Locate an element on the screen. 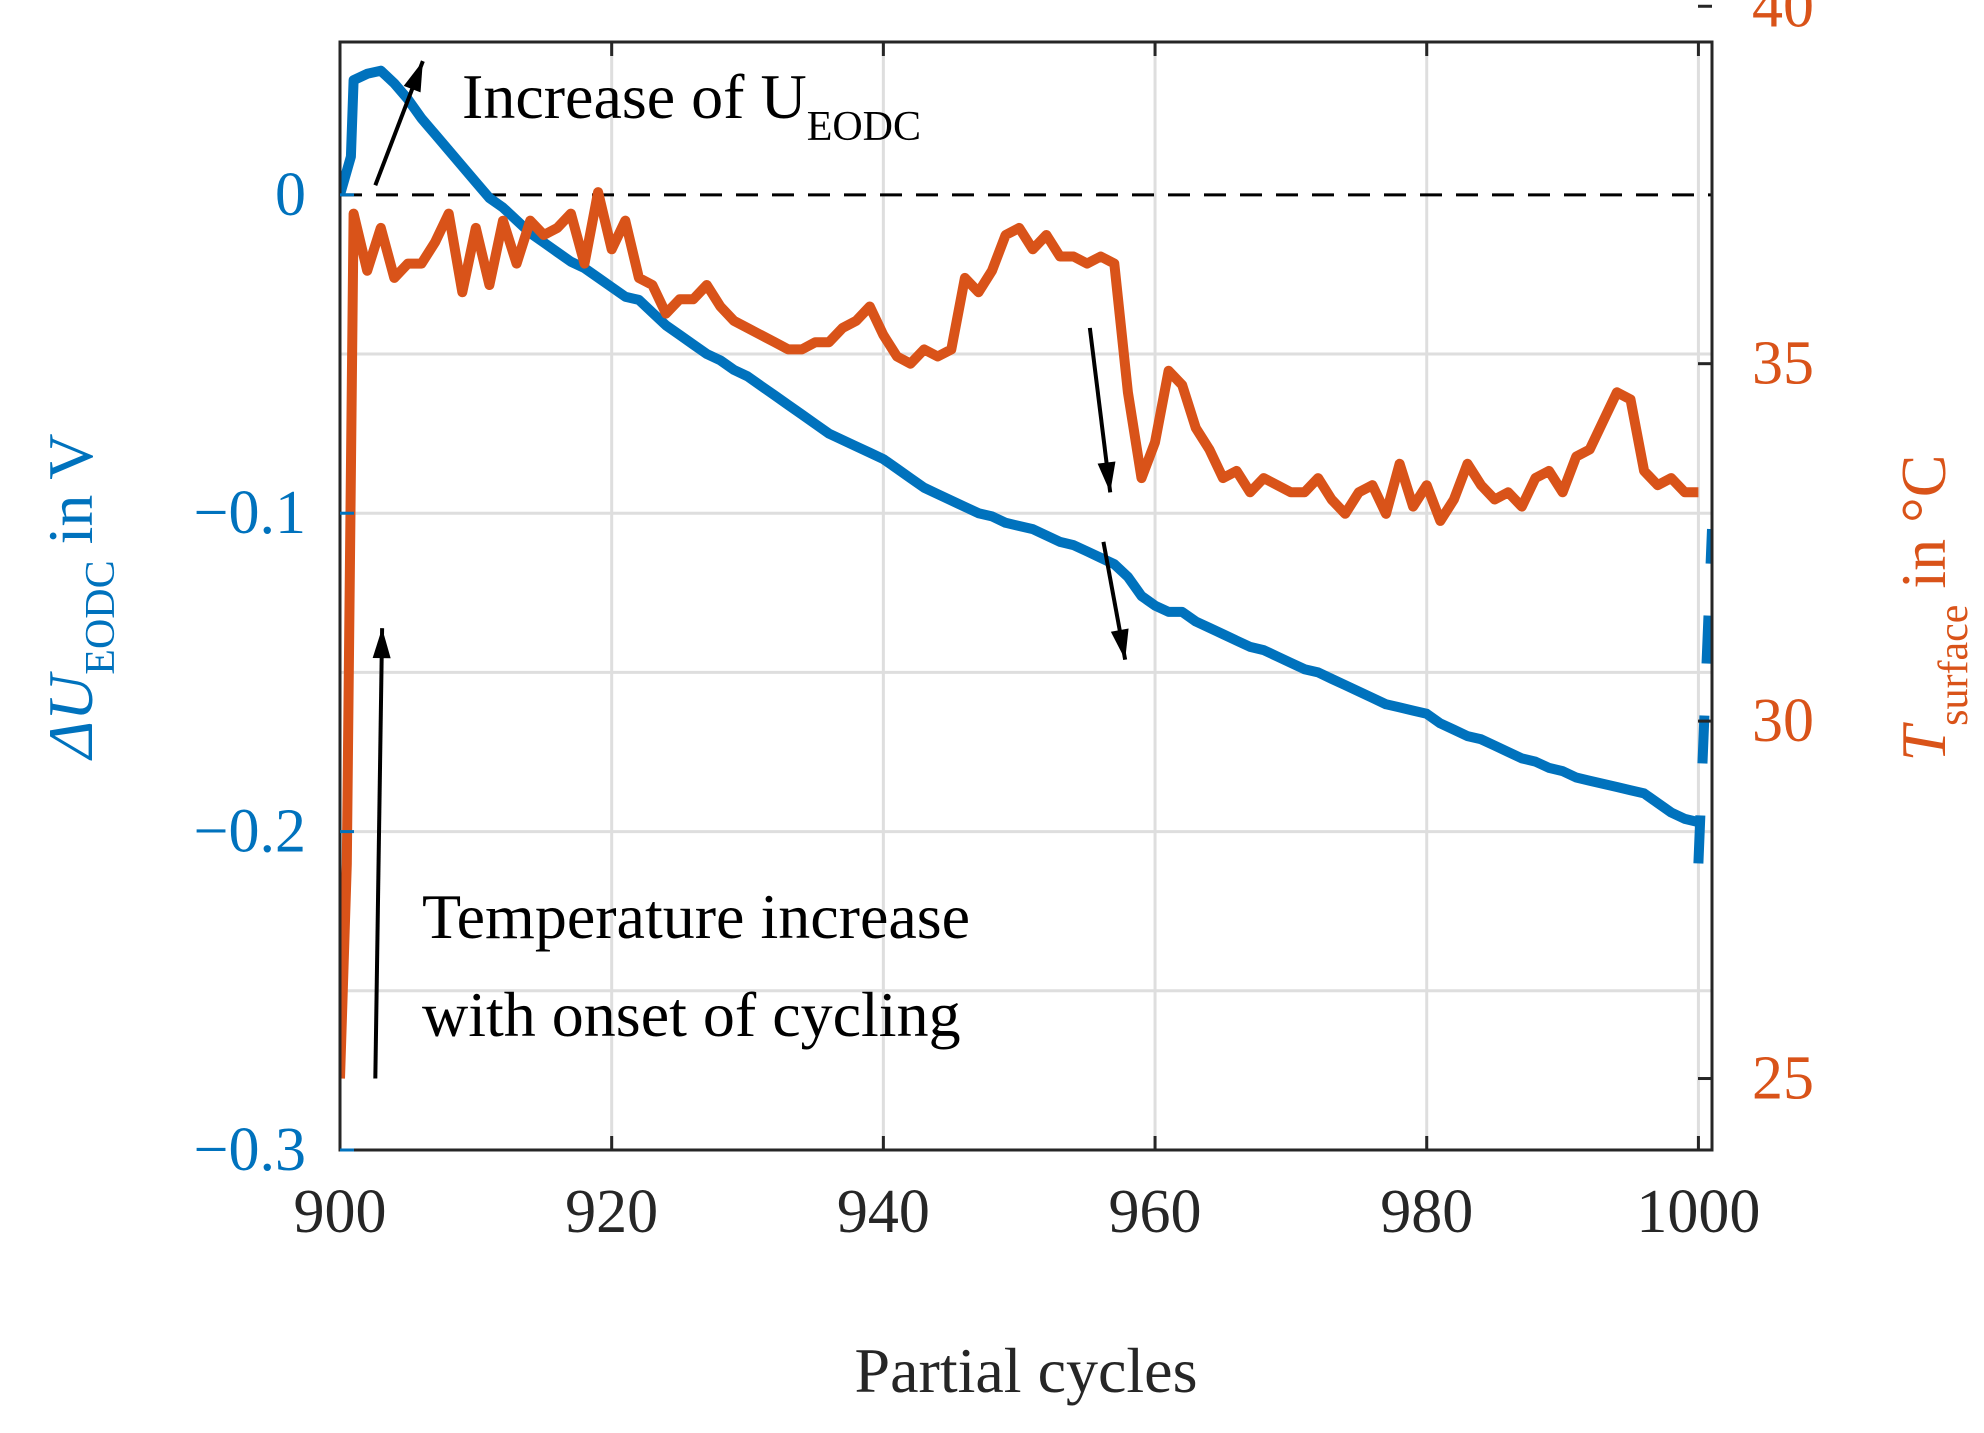 This screenshot has height=1433, width=1984. right-y-tick-label: 40 is located at coordinates (1783, 20).